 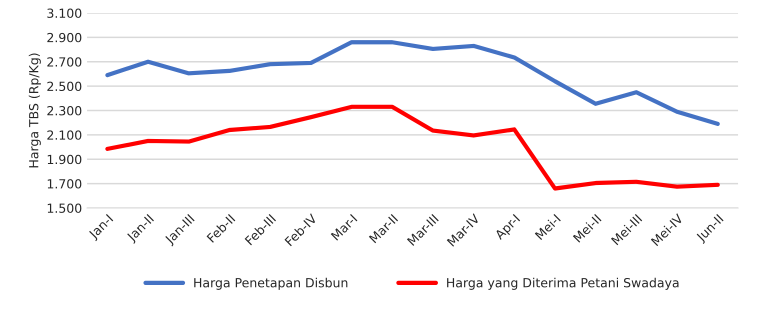 What do you see at coordinates (64, 62) in the screenshot?
I see `y-tick-label: 2.700` at bounding box center [64, 62].